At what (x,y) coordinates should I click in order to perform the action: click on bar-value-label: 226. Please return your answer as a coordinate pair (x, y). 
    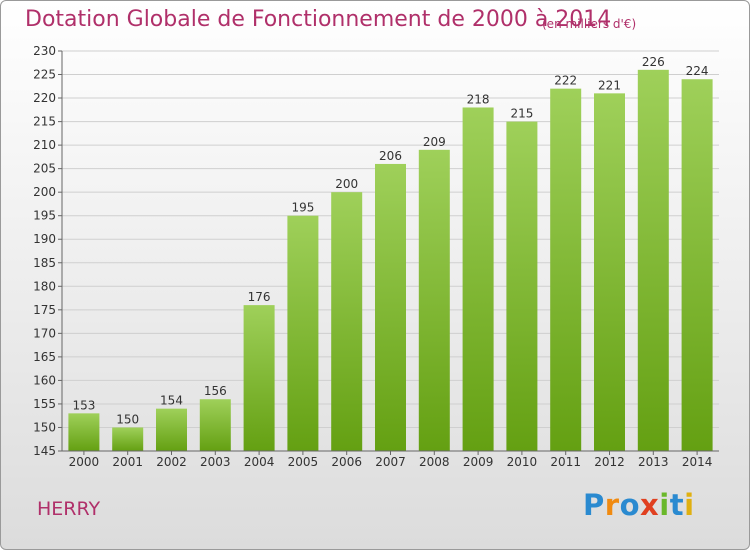
    Looking at the image, I should click on (653, 62).